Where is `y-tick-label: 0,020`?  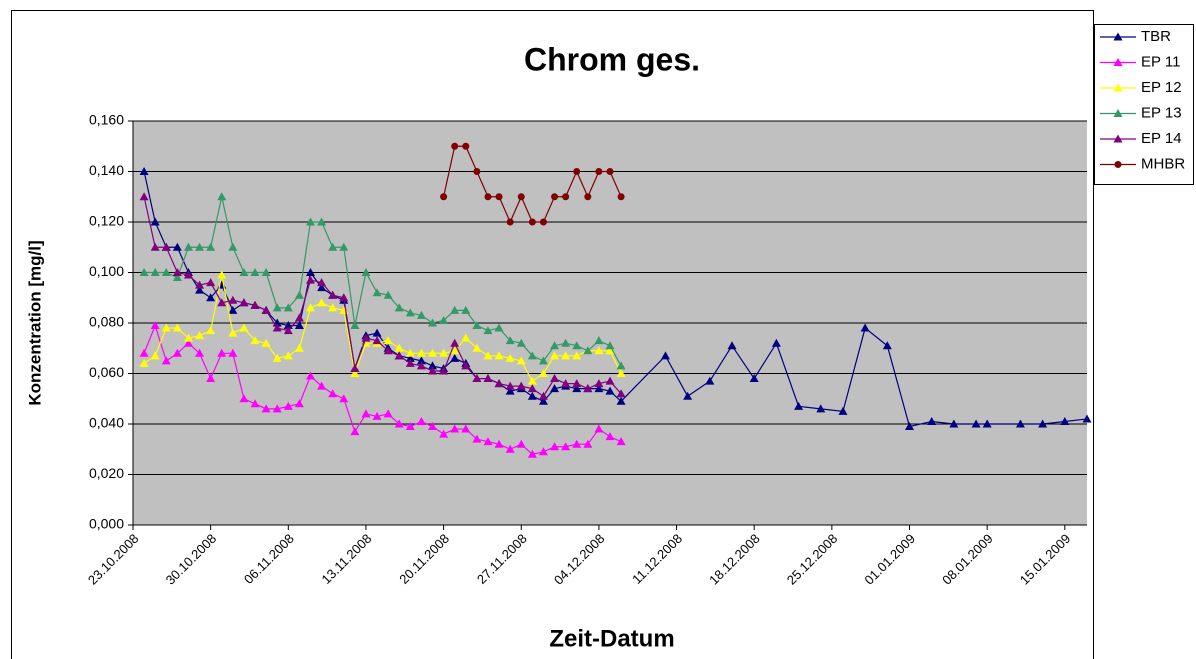
y-tick-label: 0,020 is located at coordinates (106, 473).